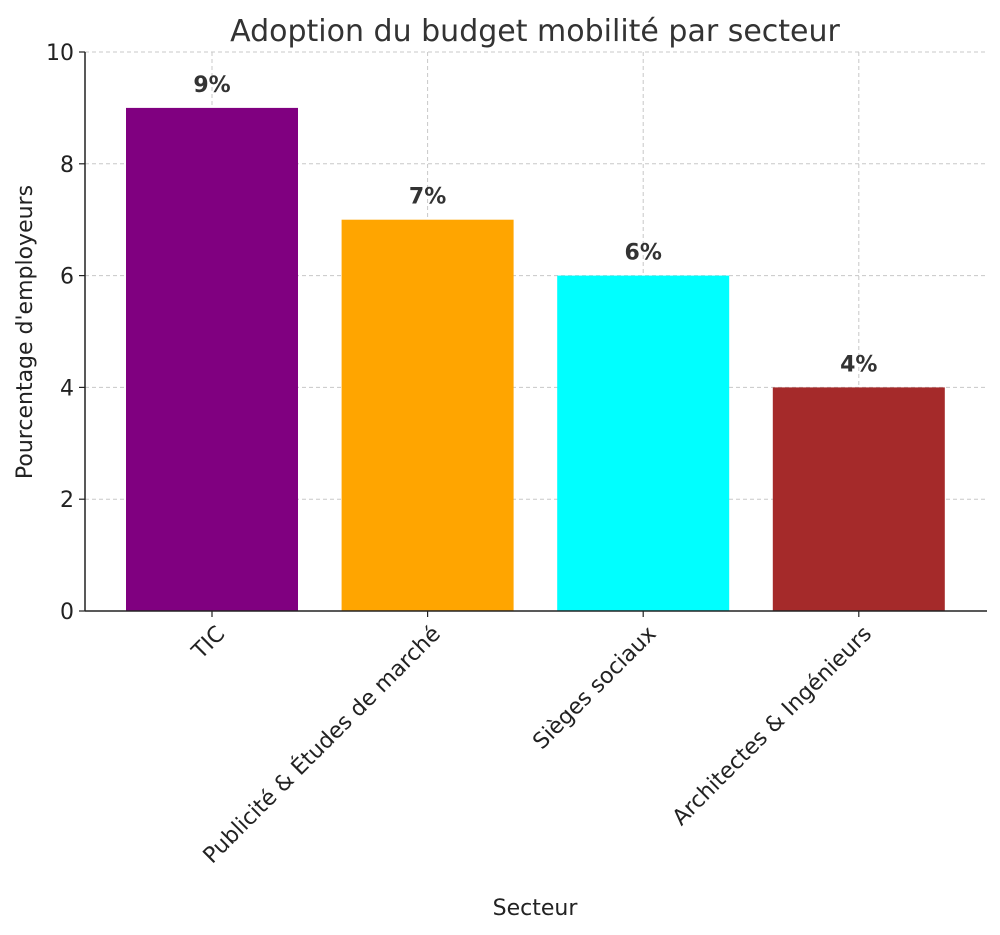  I want to click on x-tick-label-0: TIC, so click(208, 643).